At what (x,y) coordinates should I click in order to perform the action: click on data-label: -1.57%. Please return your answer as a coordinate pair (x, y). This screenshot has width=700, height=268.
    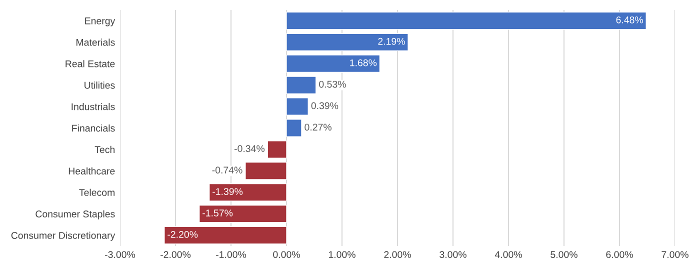
    Looking at the image, I should click on (217, 213).